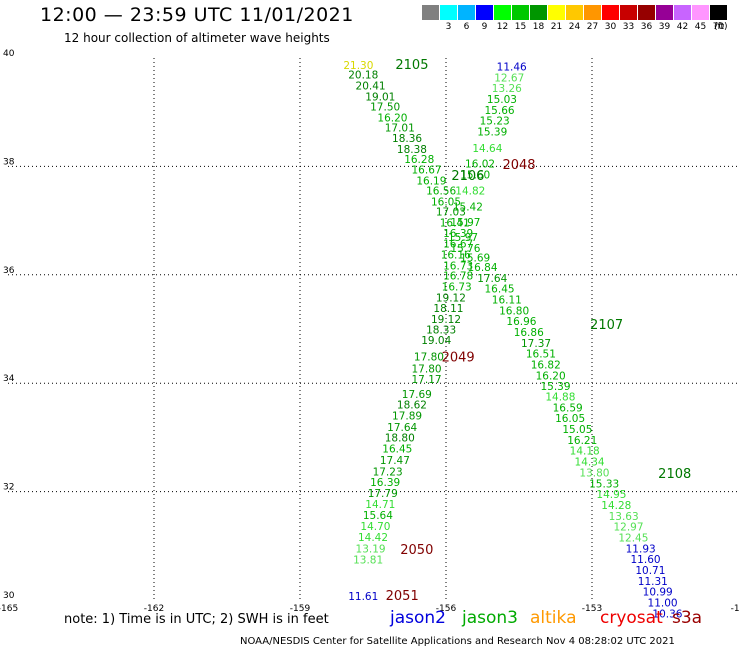  What do you see at coordinates (490, 618) in the screenshot?
I see `satellite-name: jason3` at bounding box center [490, 618].